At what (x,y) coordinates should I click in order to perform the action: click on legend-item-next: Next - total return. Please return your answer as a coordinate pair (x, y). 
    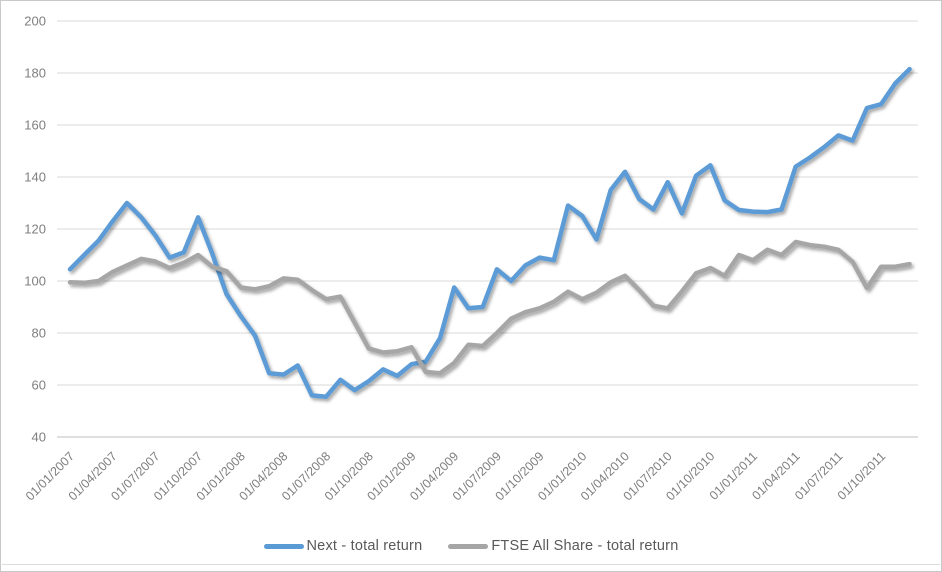
    Looking at the image, I should click on (343, 546).